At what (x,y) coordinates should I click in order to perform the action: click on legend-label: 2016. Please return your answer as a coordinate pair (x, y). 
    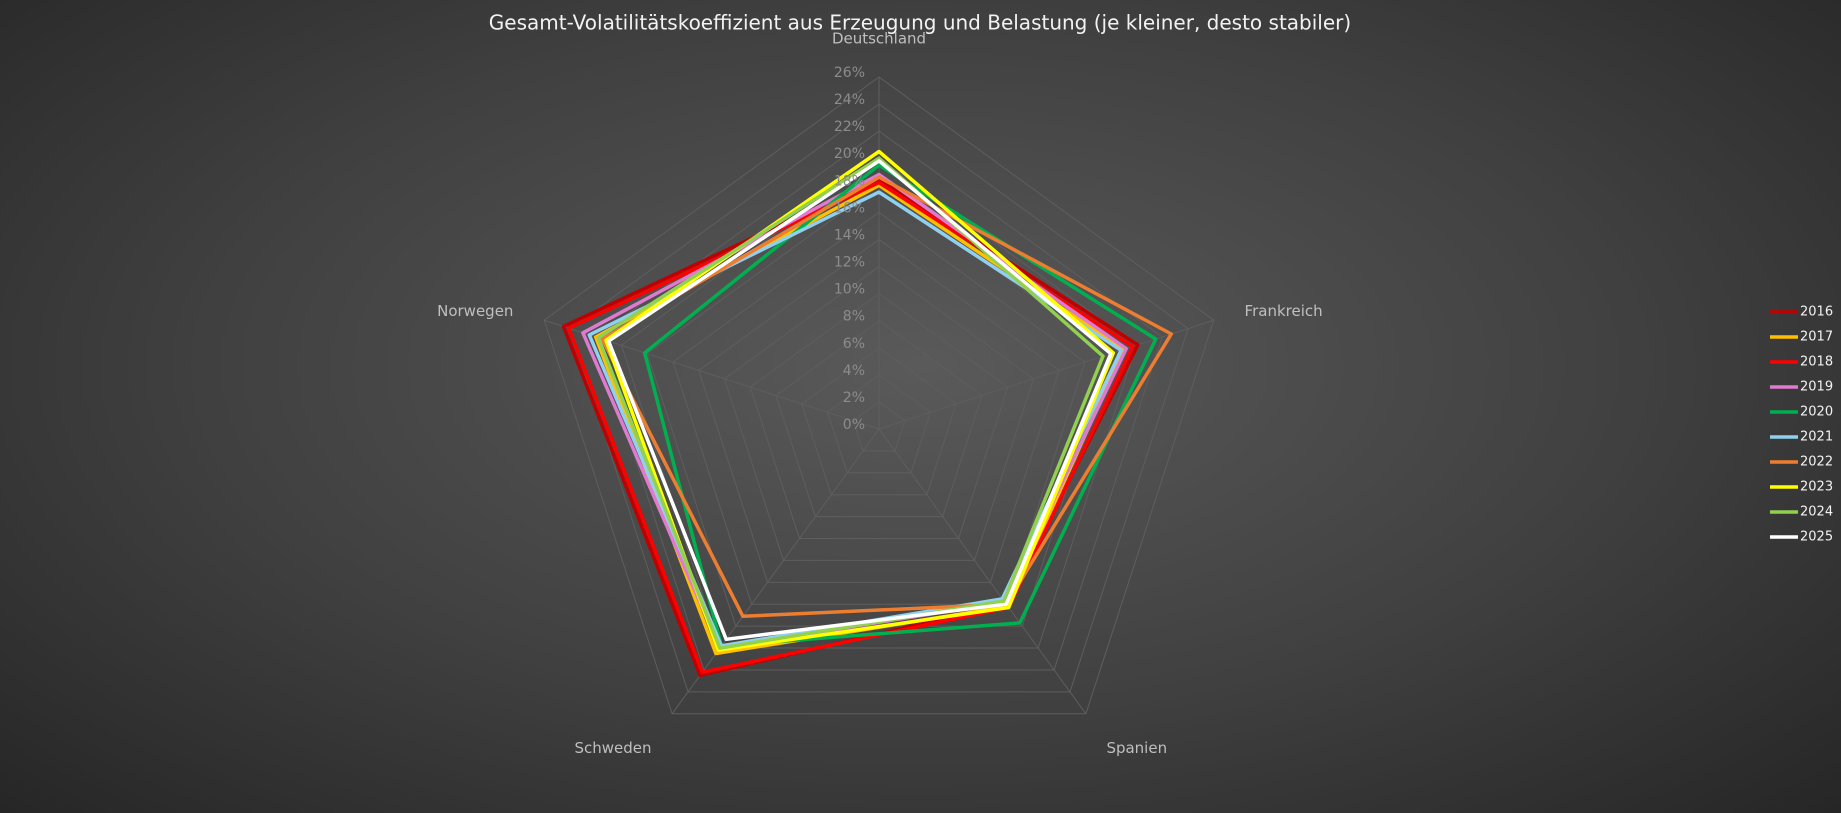
    Looking at the image, I should click on (1816, 312).